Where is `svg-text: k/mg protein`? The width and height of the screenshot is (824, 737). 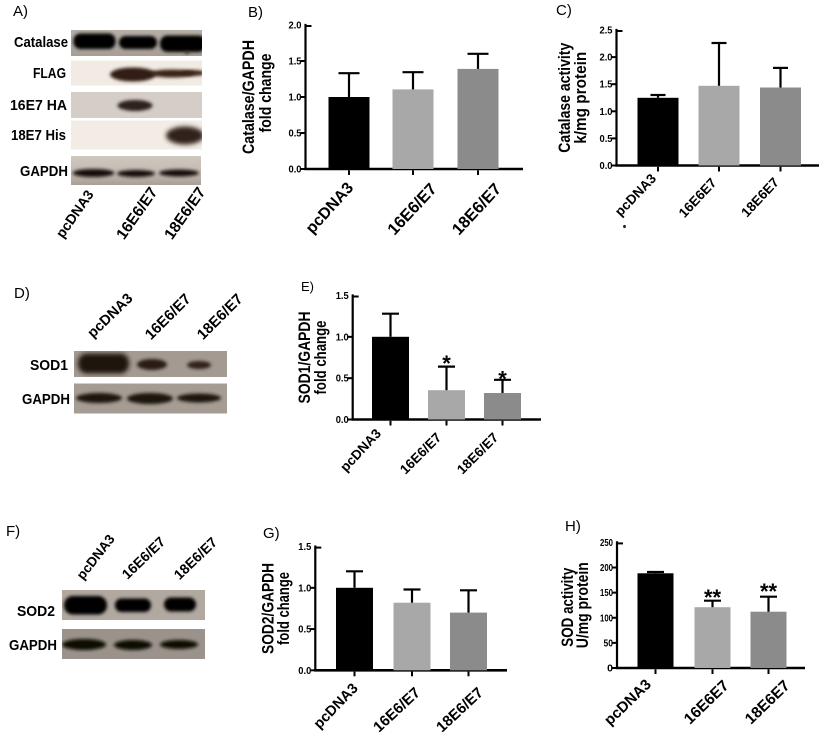 svg-text: k/mg protein is located at coordinates (580, 98).